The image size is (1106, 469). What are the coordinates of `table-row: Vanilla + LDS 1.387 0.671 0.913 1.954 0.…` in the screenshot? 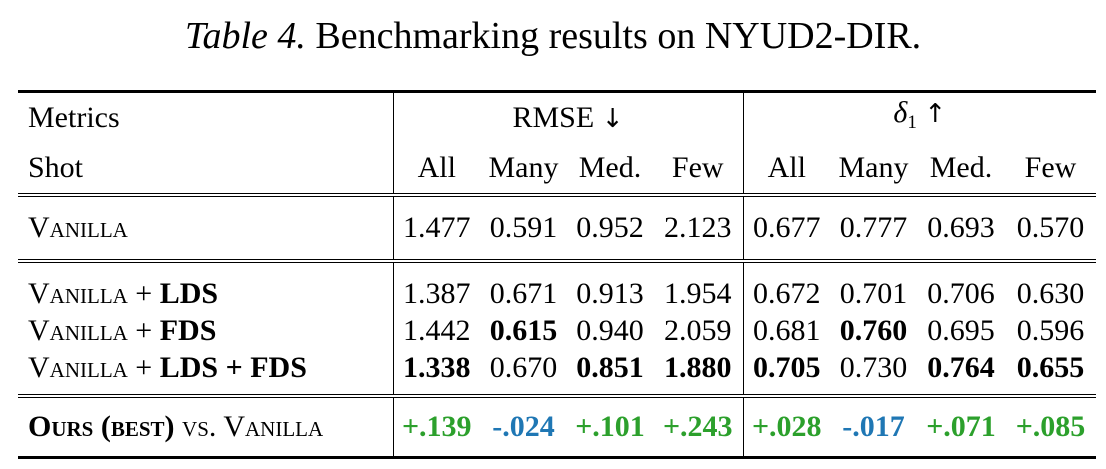 It's located at (557, 286).